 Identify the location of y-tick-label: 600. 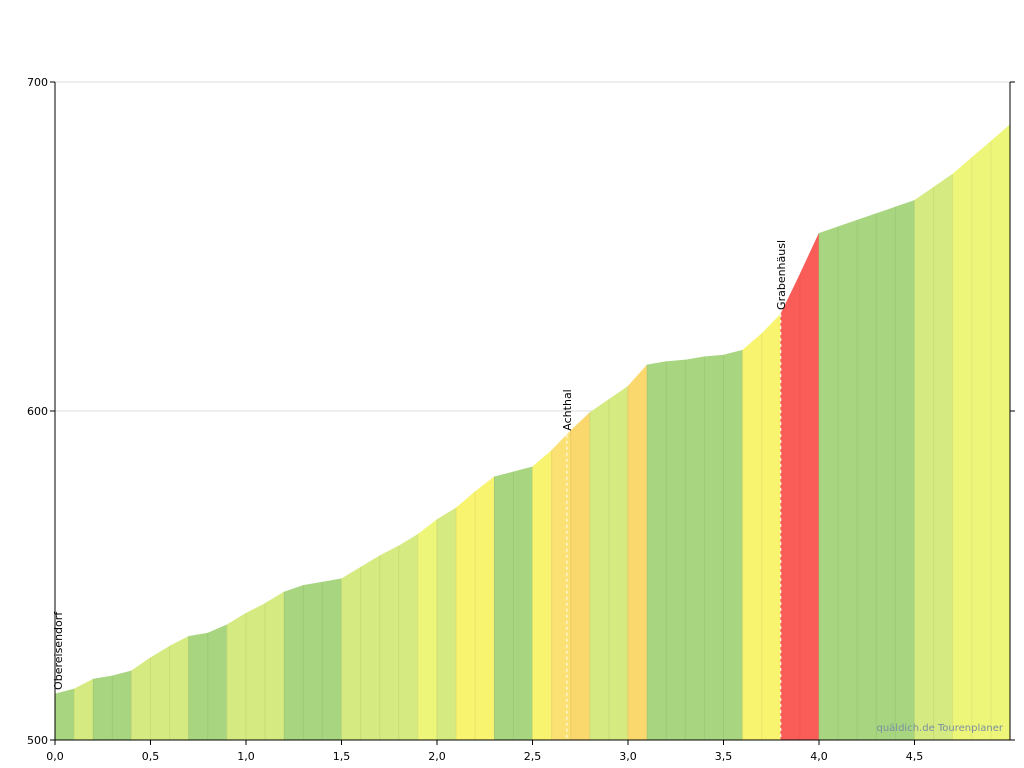
(37, 411).